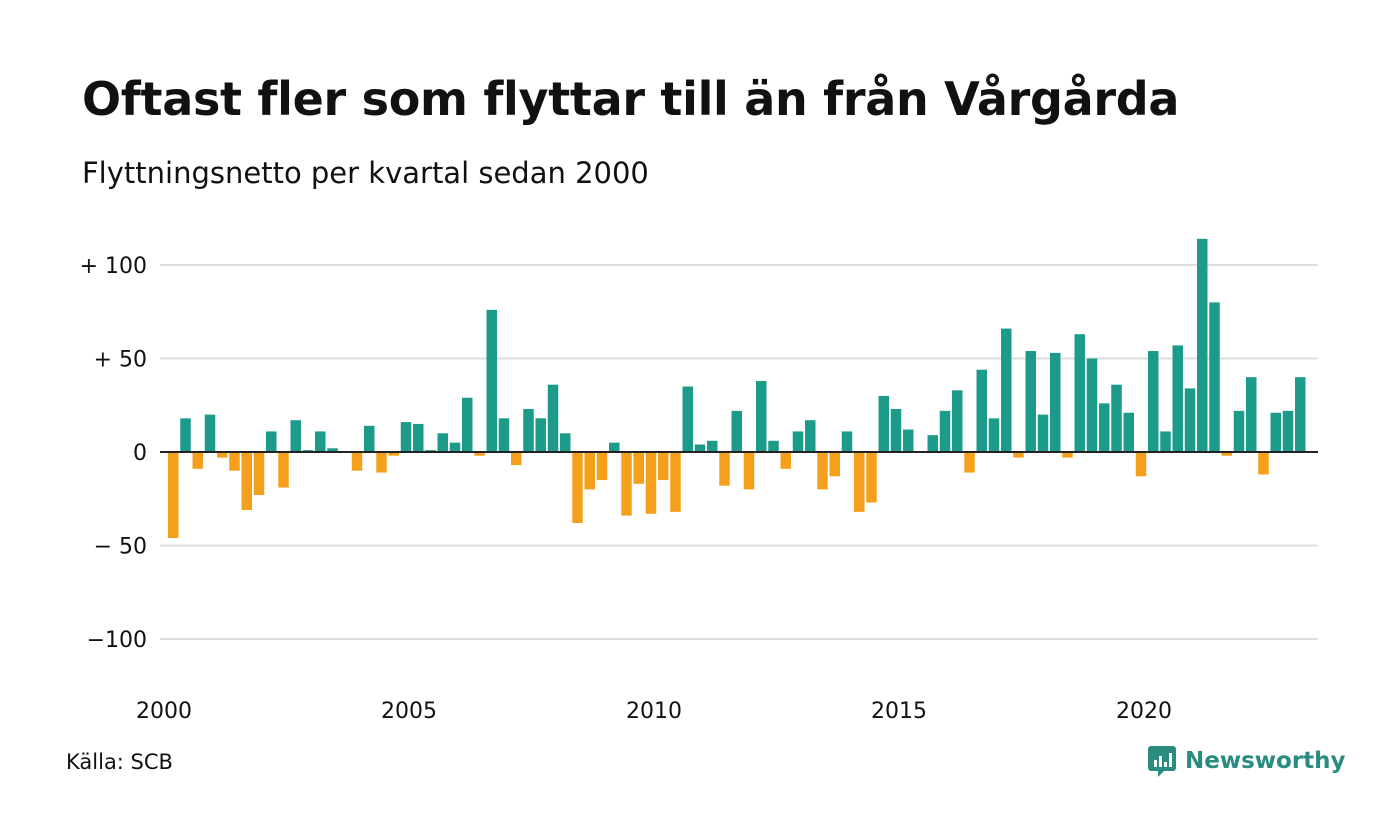  Describe the element at coordinates (117, 640) in the screenshot. I see `y-tick-label: −100` at that location.